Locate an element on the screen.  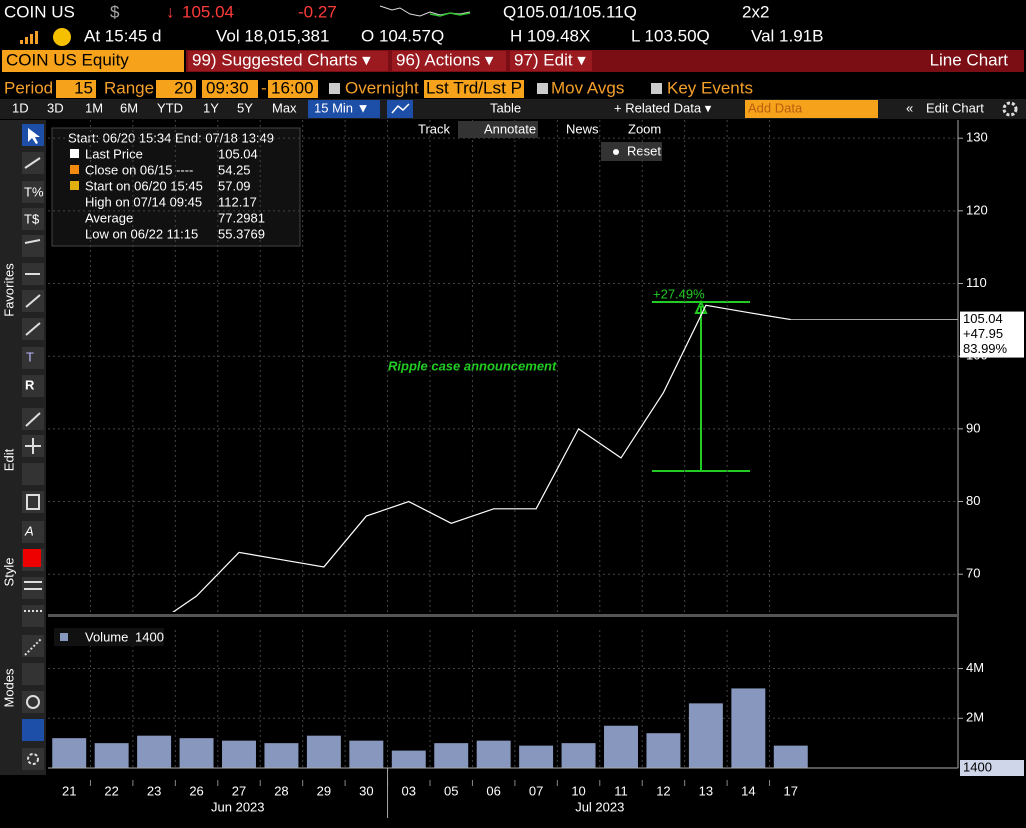
chart-icon is located at coordinates (400, 109).